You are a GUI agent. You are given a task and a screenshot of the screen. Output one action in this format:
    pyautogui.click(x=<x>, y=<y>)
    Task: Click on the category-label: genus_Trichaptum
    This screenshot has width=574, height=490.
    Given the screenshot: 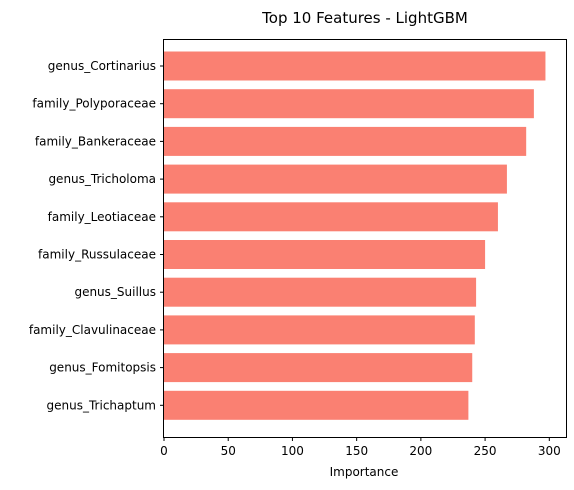 What is the action you would take?
    pyautogui.click(x=101, y=405)
    